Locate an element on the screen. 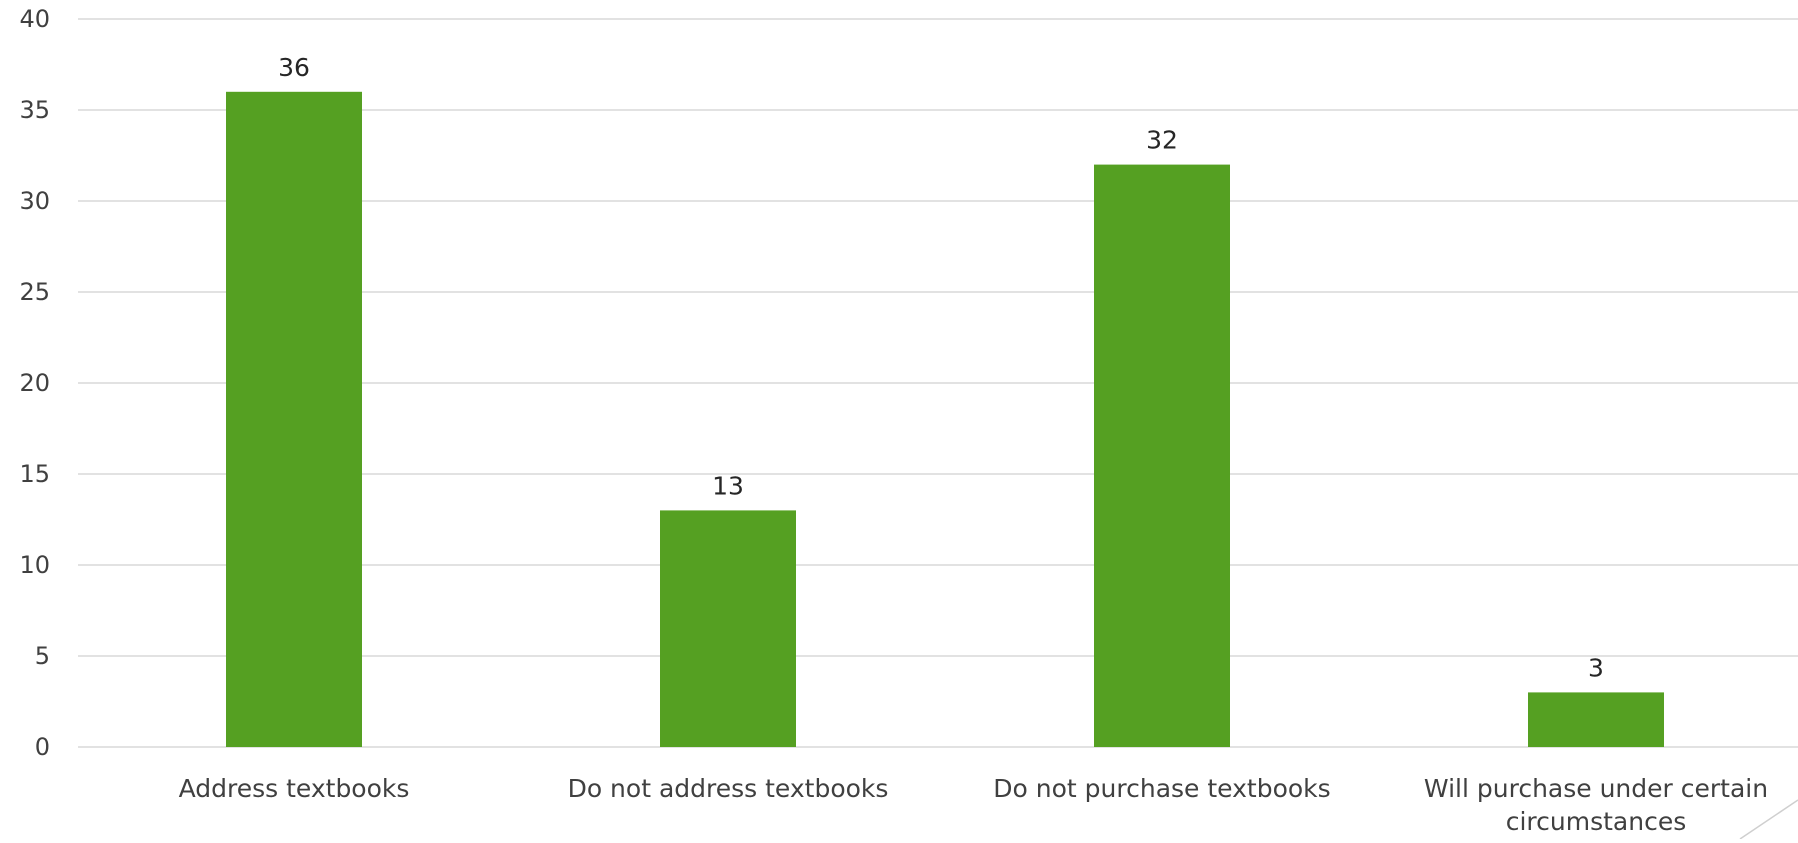  data-label-4: 3 is located at coordinates (1596, 667).